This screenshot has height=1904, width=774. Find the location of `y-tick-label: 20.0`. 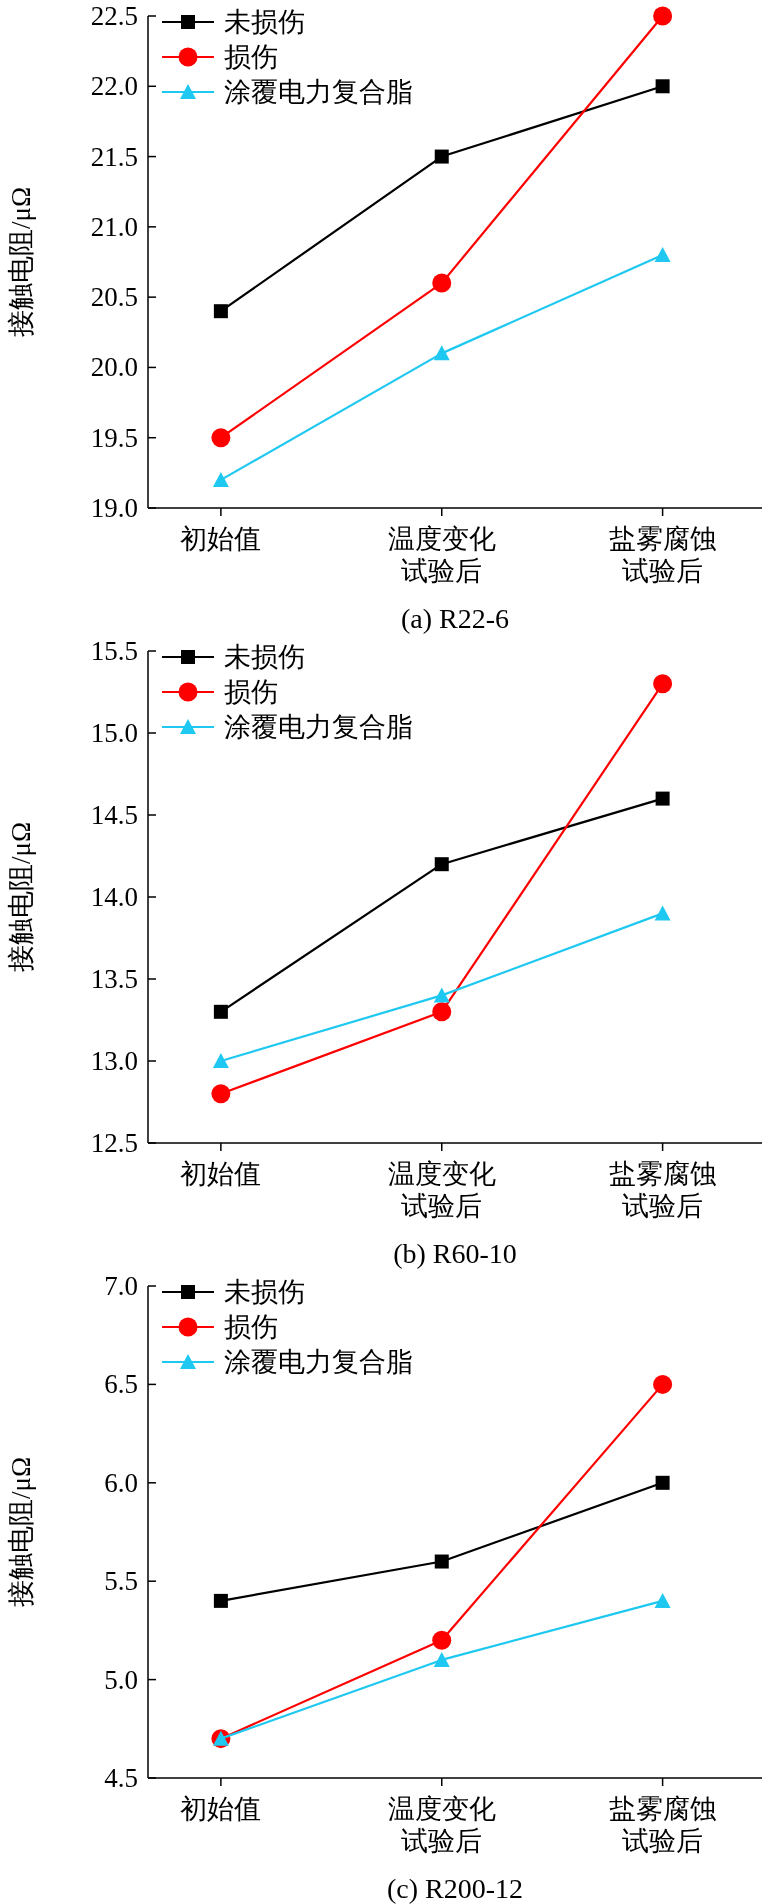

y-tick-label: 20.0 is located at coordinates (114, 367).